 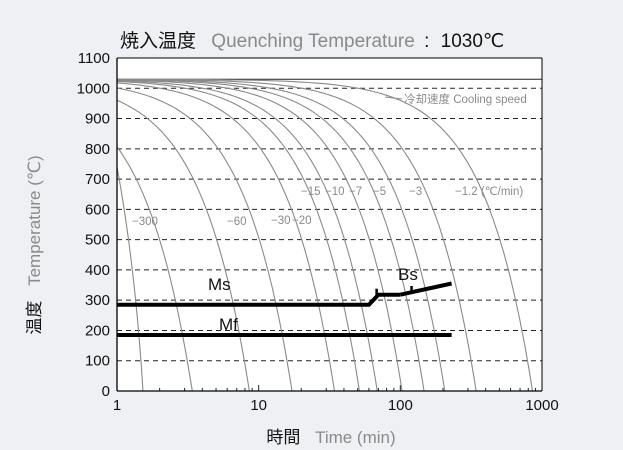 I want to click on cooling-rate-label-7: −5, so click(x=379, y=192).